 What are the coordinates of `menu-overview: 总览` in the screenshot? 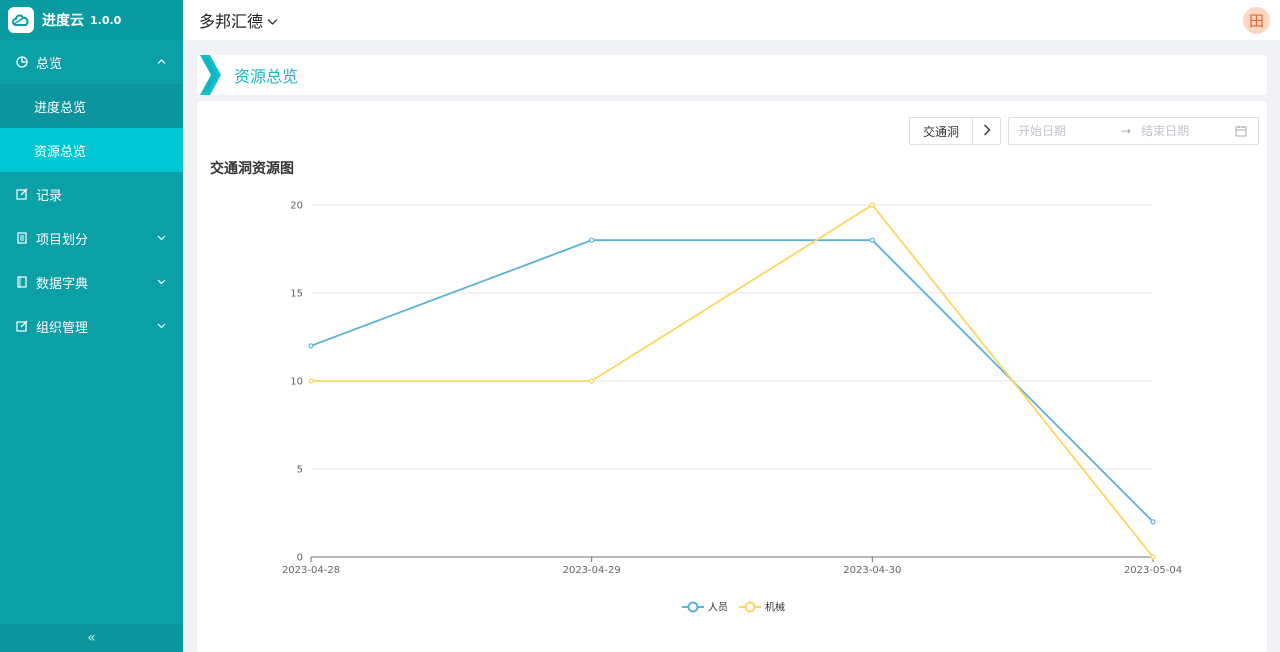 It's located at (91, 62).